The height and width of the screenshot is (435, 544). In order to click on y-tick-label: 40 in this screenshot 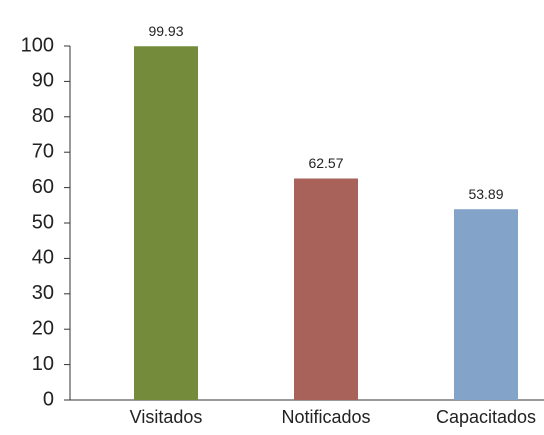, I will do `click(43, 258)`.